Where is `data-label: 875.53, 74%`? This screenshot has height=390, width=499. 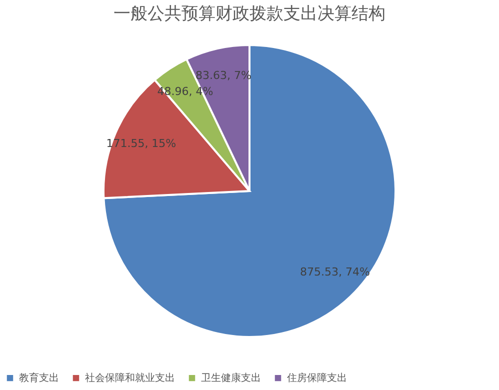
data-label: 875.53, 74% is located at coordinates (335, 271).